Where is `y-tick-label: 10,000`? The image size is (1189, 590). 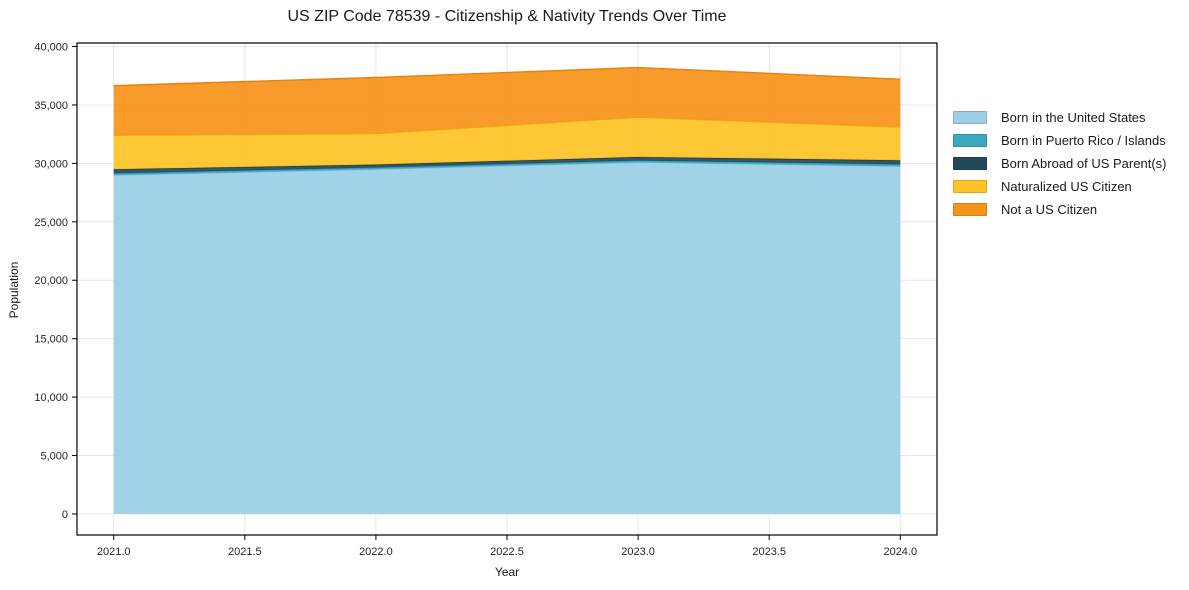
y-tick-label: 10,000 is located at coordinates (51, 398).